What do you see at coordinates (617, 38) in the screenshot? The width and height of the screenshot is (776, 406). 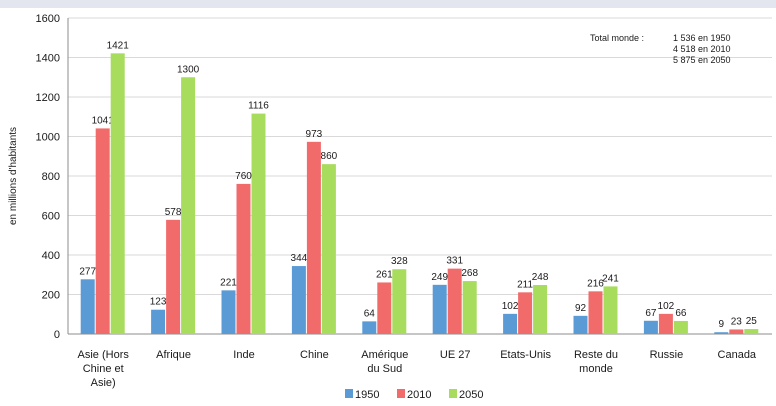 I see `world-total-label: Total monde :` at bounding box center [617, 38].